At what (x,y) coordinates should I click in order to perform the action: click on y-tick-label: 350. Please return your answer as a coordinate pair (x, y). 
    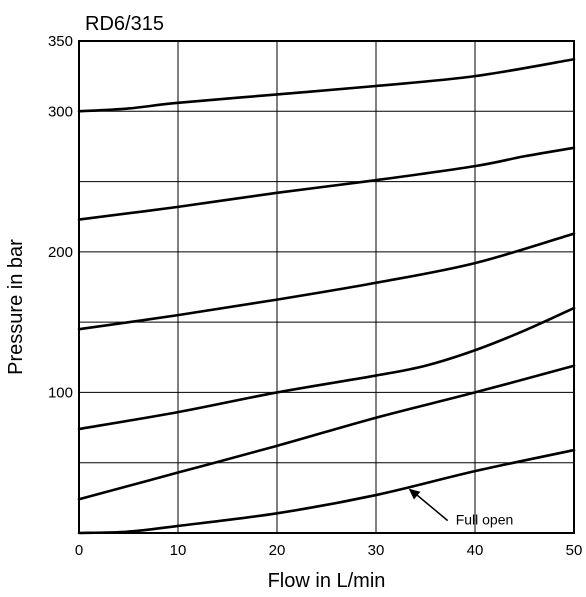
    Looking at the image, I should click on (60, 41).